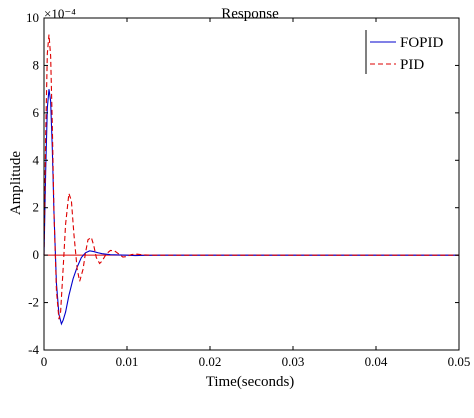  I want to click on chart-title: Response, so click(250, 14).